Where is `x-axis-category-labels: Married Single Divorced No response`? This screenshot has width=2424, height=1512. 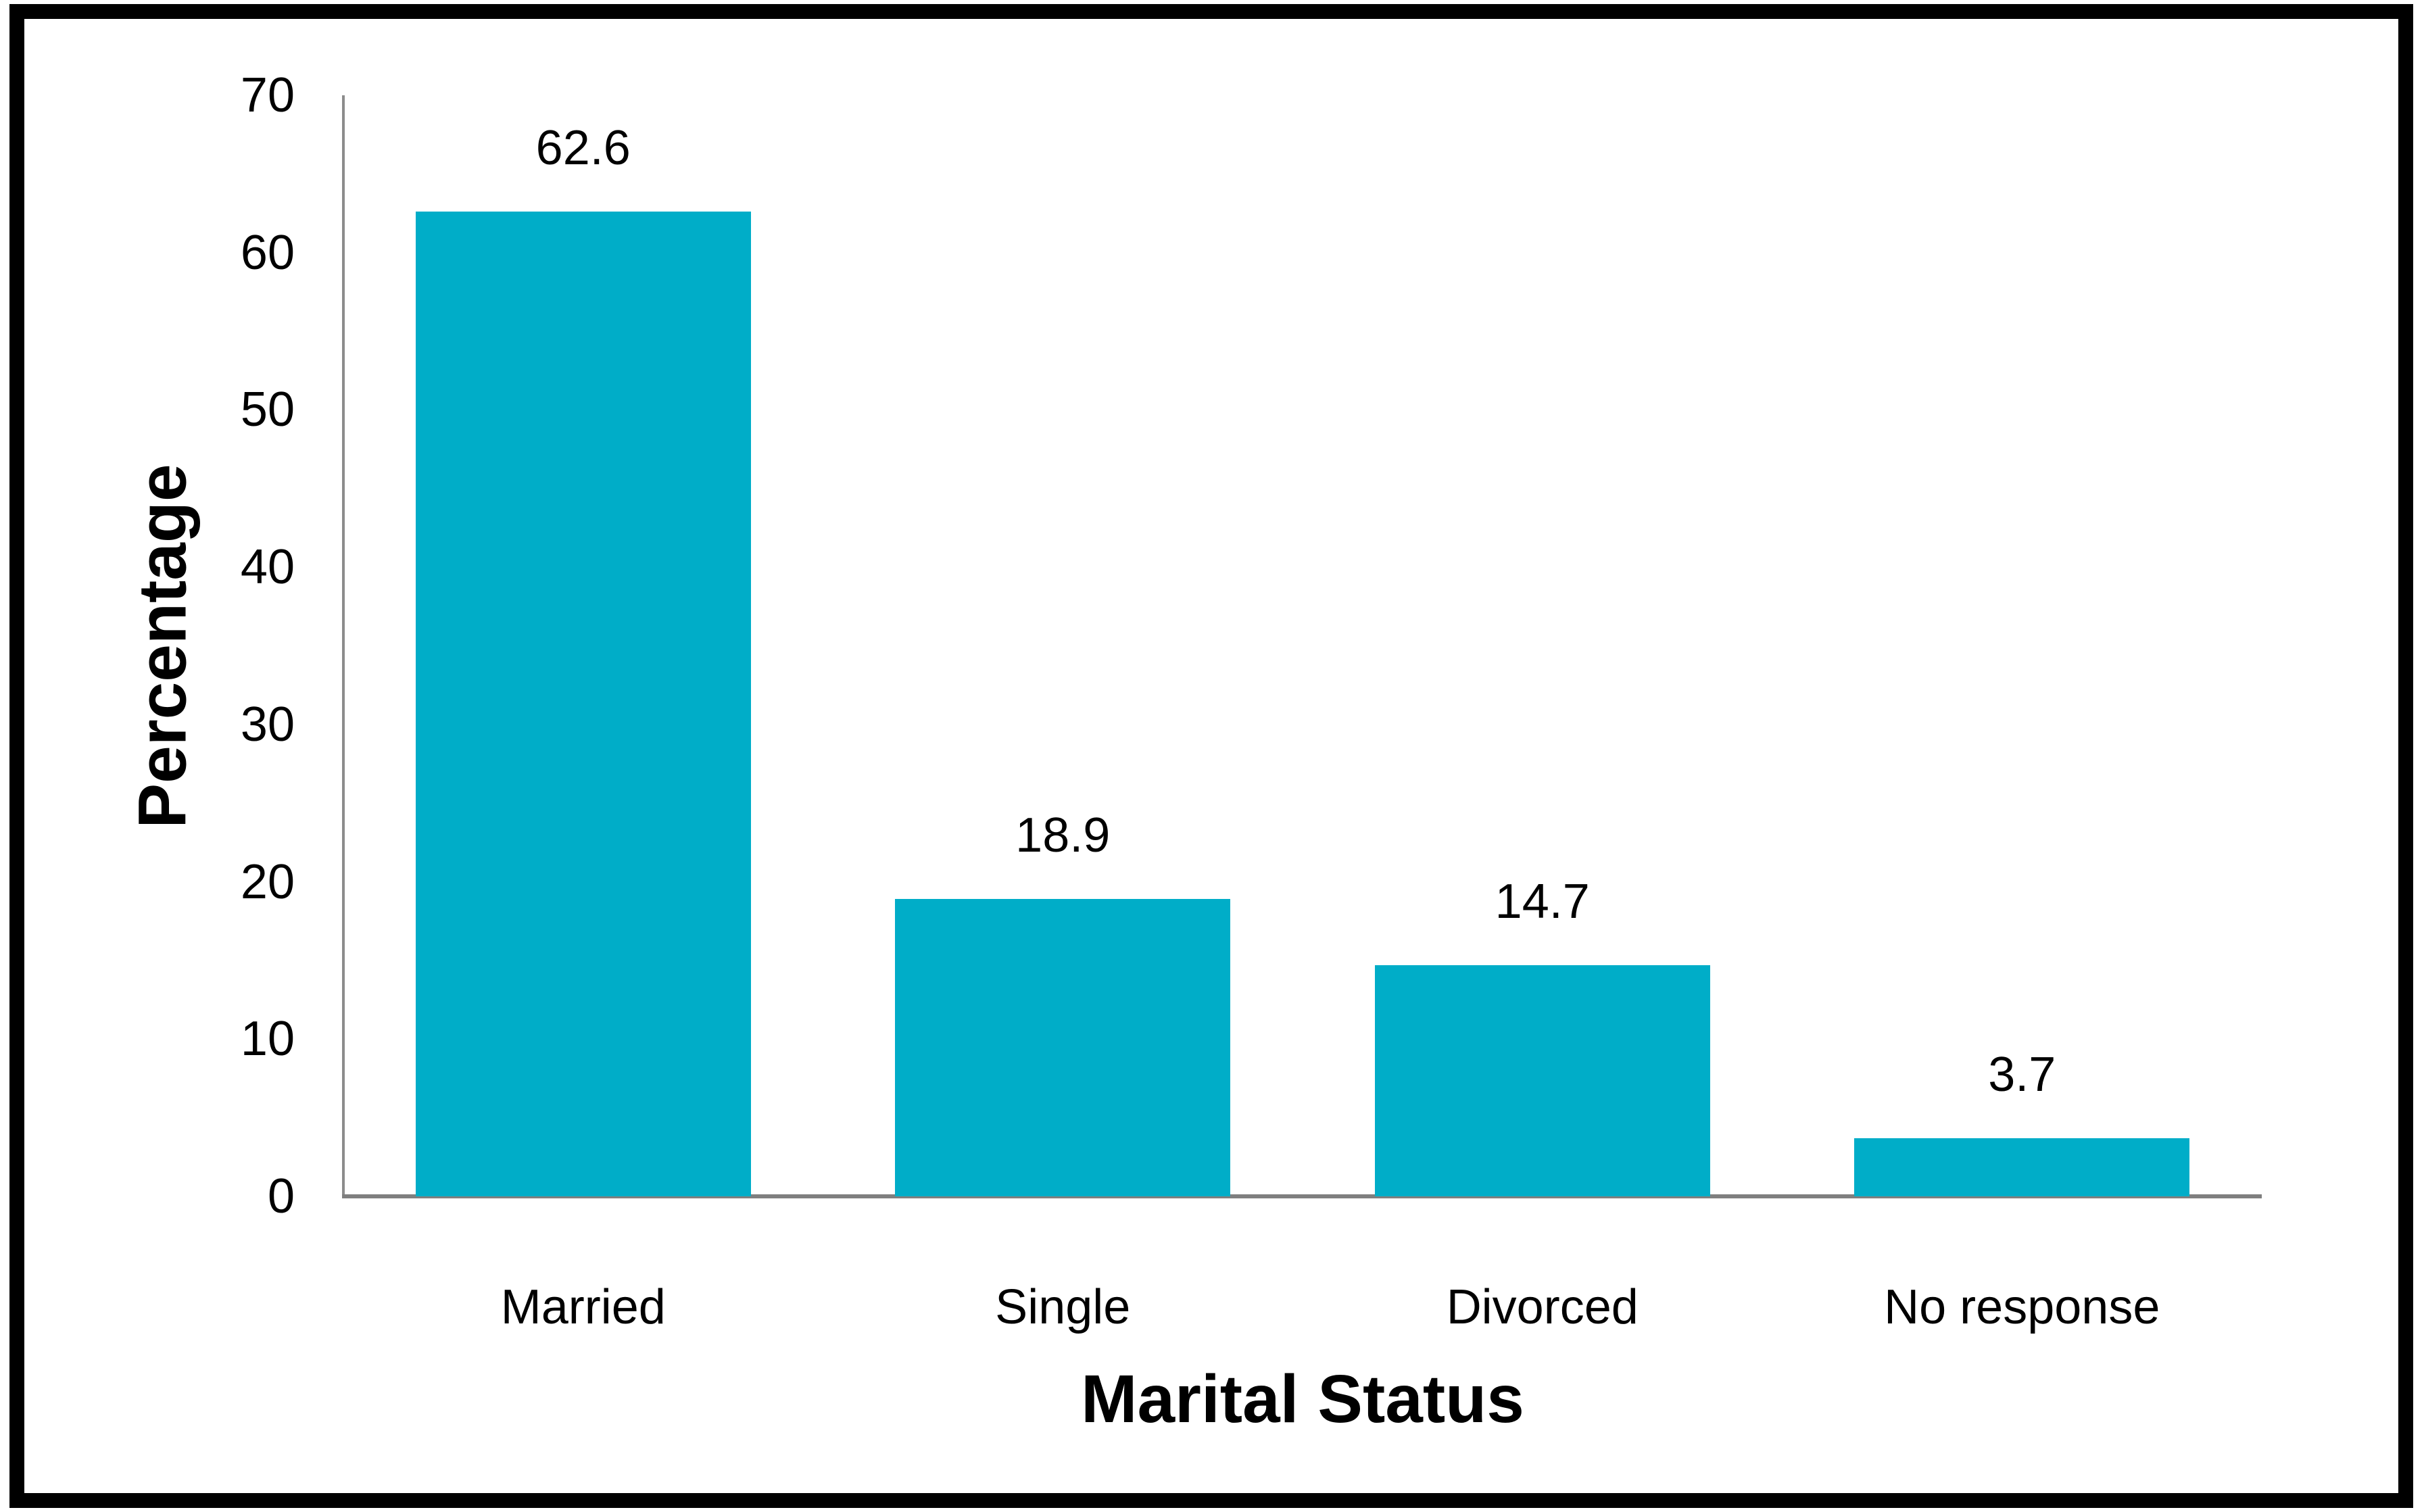 x-axis-category-labels: Married Single Divorced No response is located at coordinates (1302, 1307).